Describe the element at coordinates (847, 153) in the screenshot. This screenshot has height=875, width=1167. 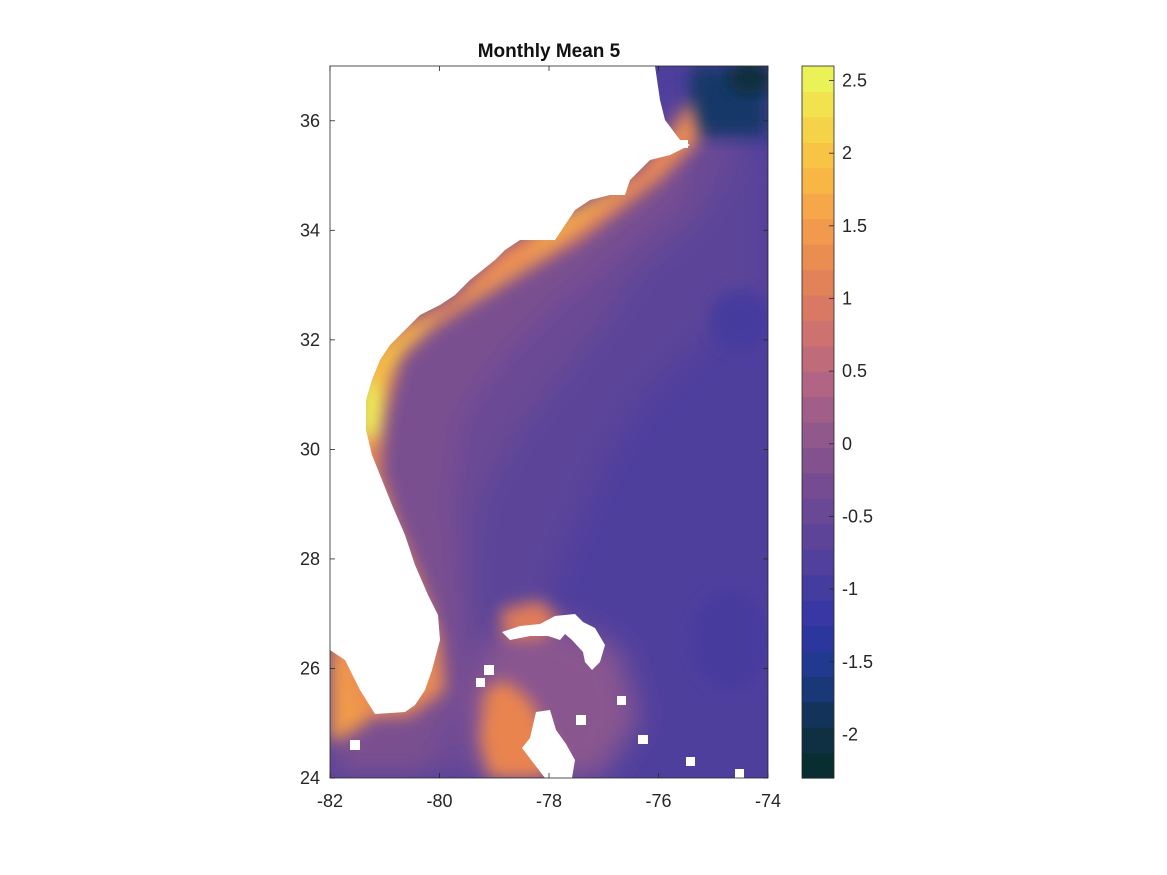
I see `colorbar-tick-label: 2` at that location.